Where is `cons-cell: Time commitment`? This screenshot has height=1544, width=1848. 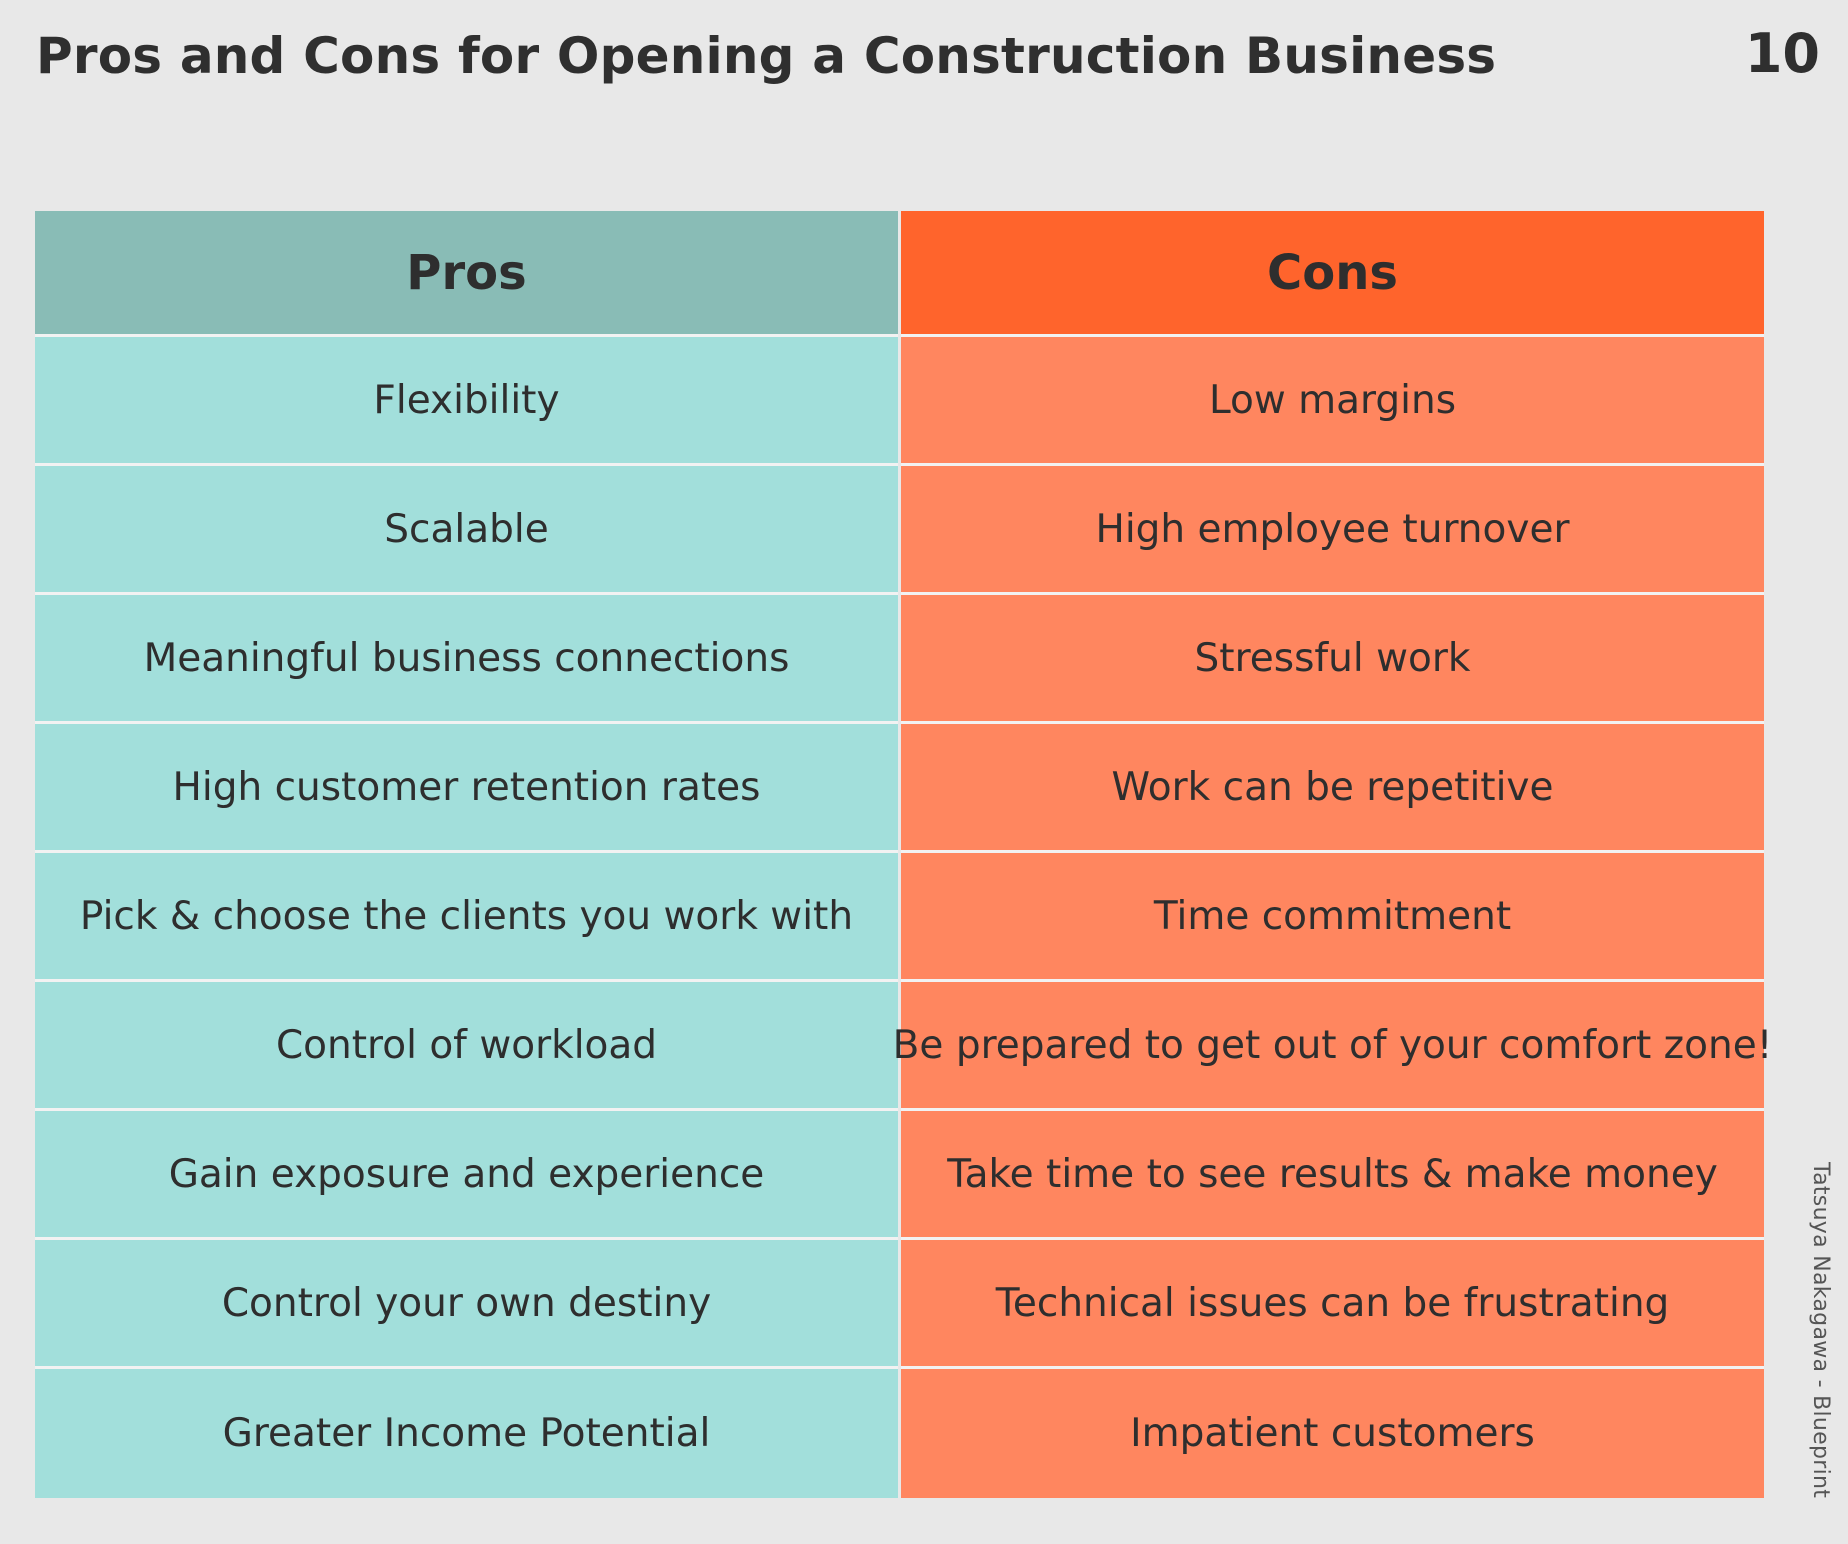
cons-cell: Time commitment is located at coordinates (1332, 917).